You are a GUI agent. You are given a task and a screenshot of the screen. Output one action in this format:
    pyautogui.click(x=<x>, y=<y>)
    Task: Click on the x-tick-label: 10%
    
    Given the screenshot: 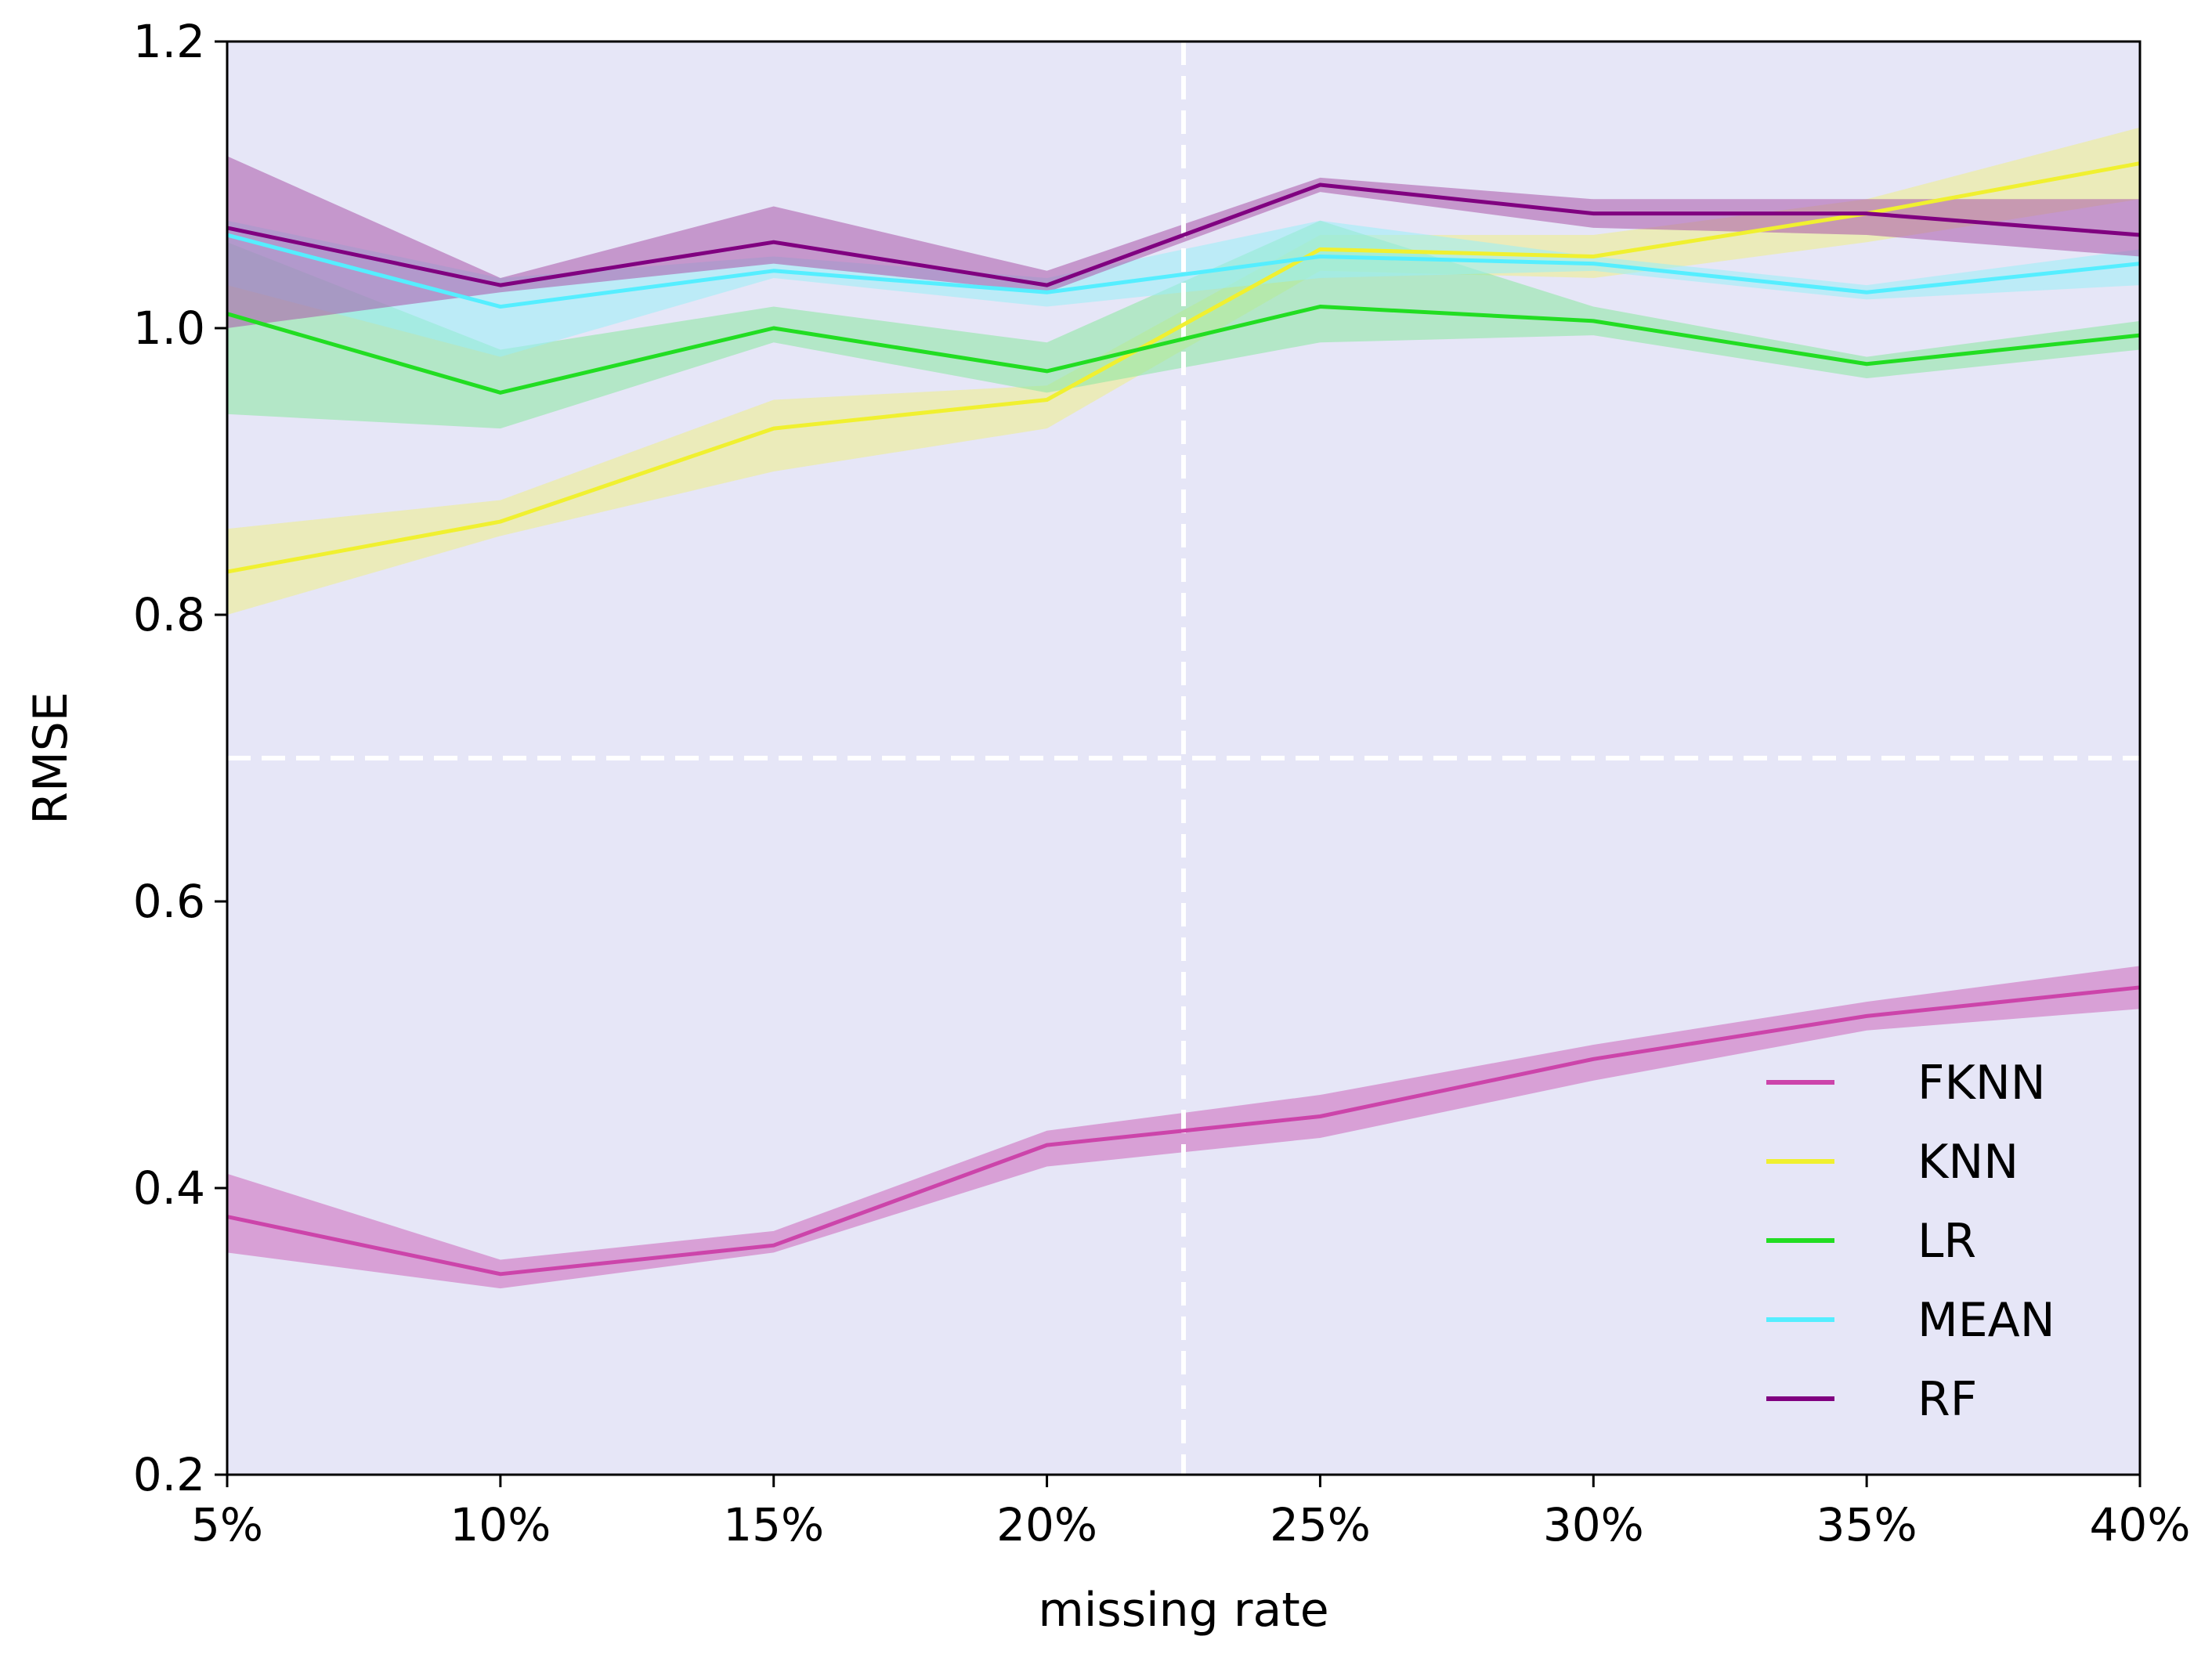 What is the action you would take?
    pyautogui.click(x=501, y=1524)
    